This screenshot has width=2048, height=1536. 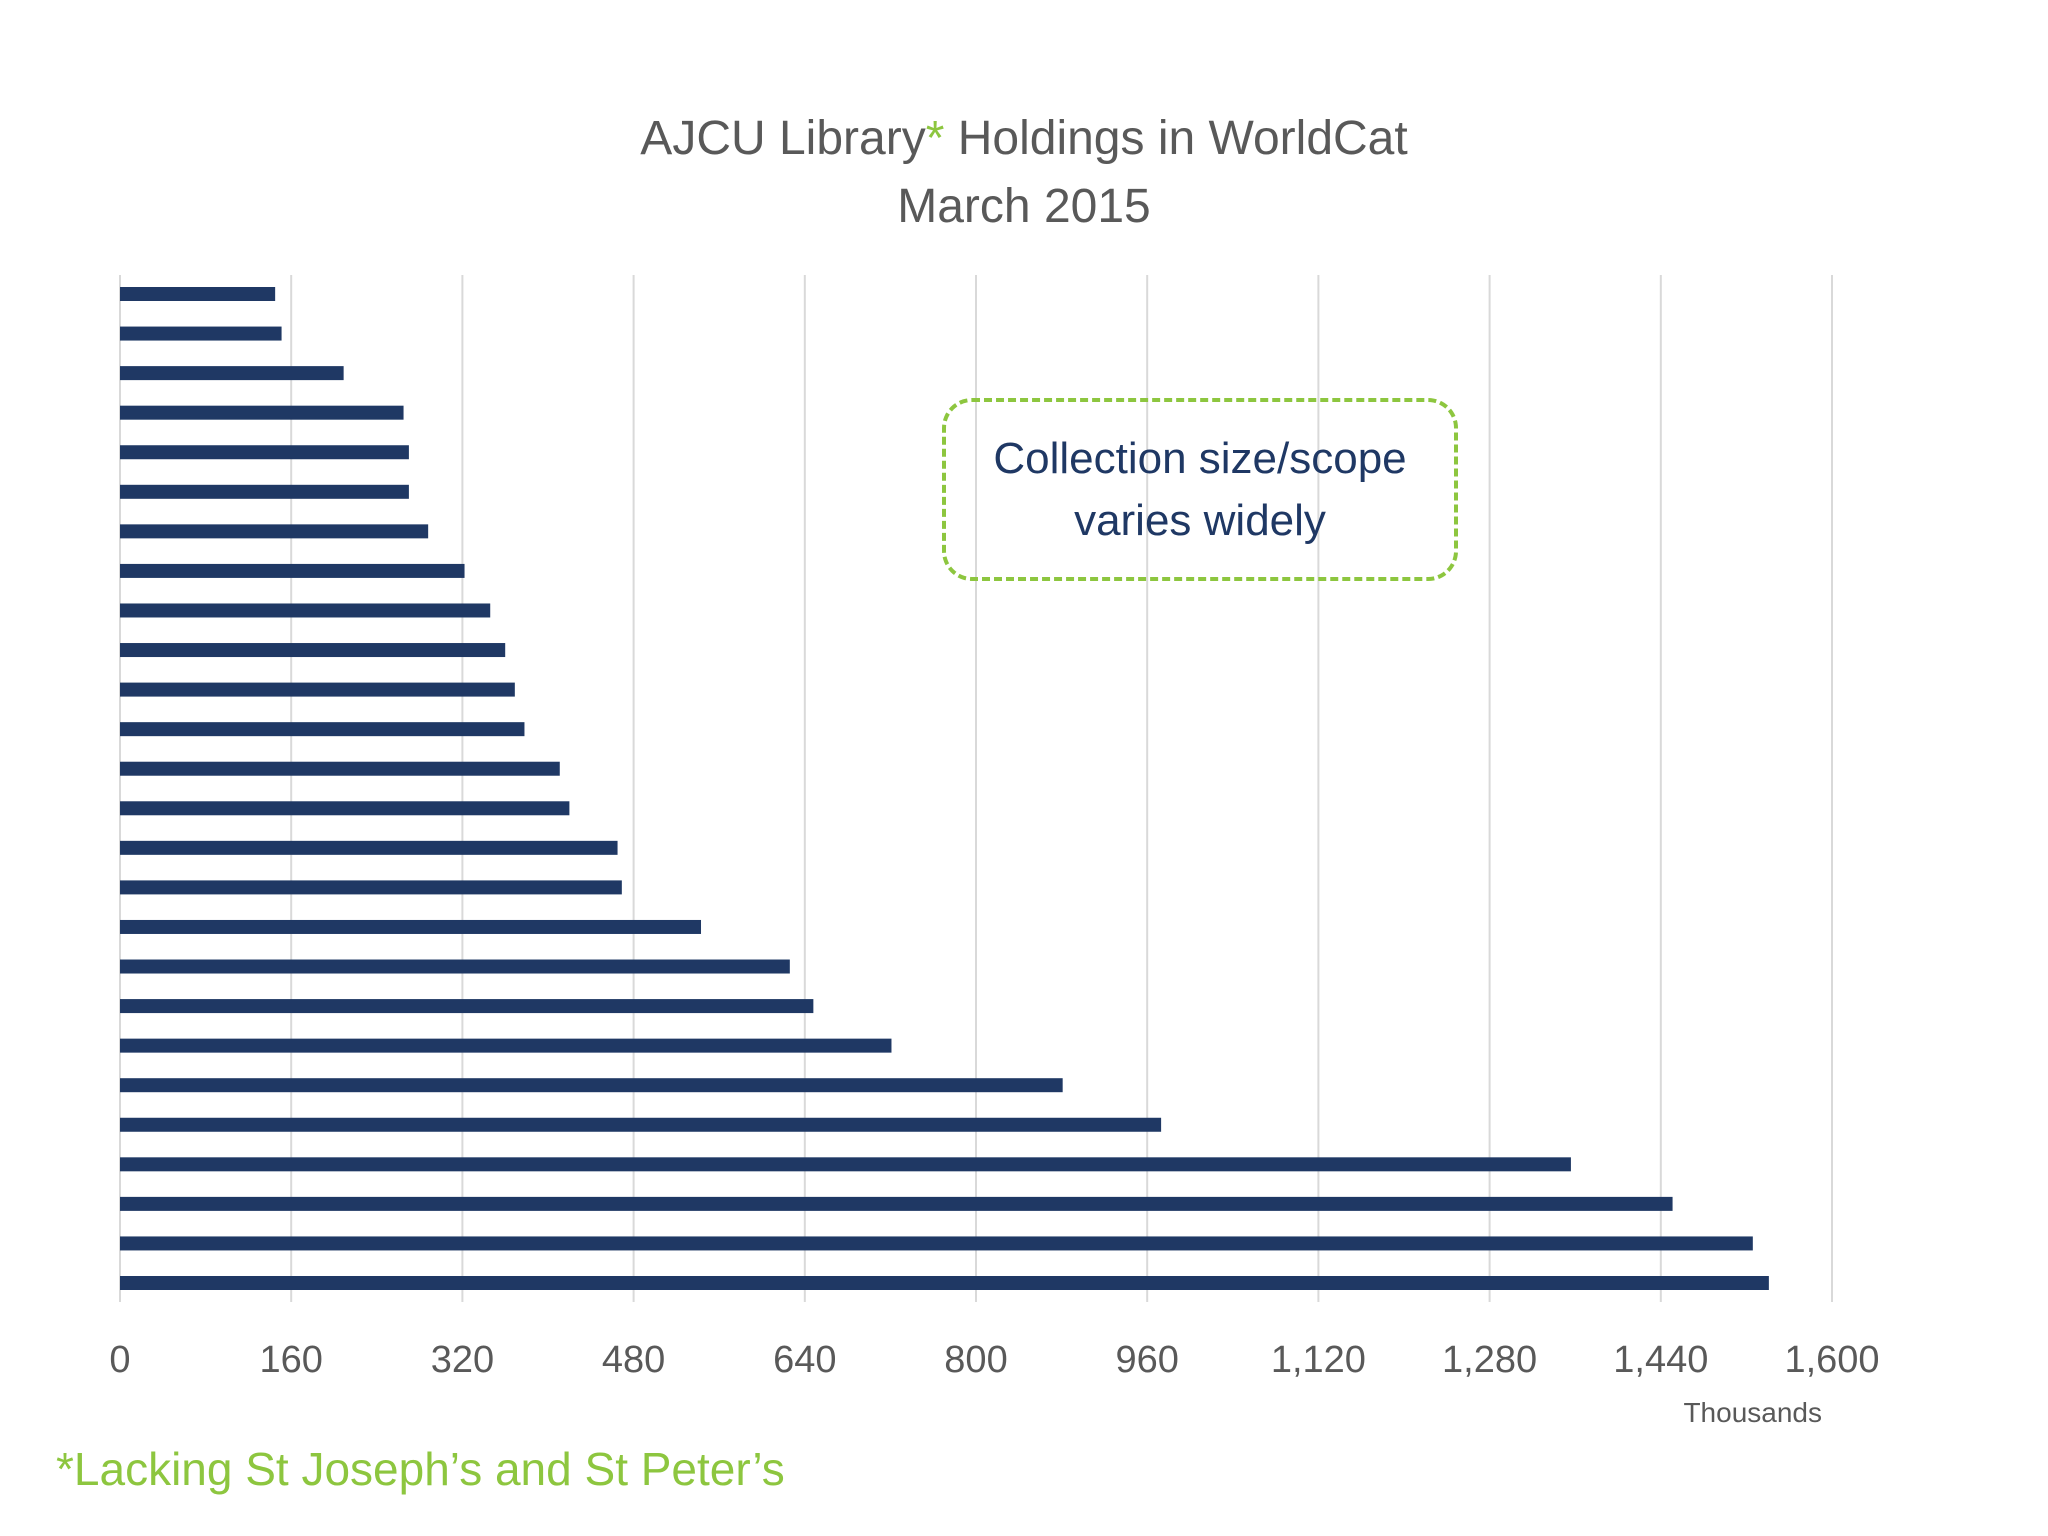 I want to click on x-tick-label: 160, so click(x=290, y=1360).